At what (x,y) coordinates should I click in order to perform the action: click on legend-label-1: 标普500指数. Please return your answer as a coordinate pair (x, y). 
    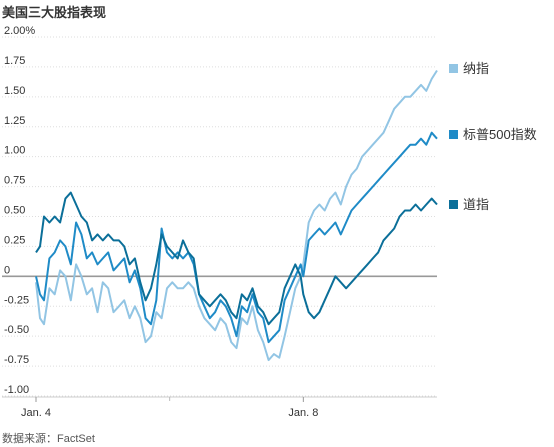
    Looking at the image, I should click on (500, 134).